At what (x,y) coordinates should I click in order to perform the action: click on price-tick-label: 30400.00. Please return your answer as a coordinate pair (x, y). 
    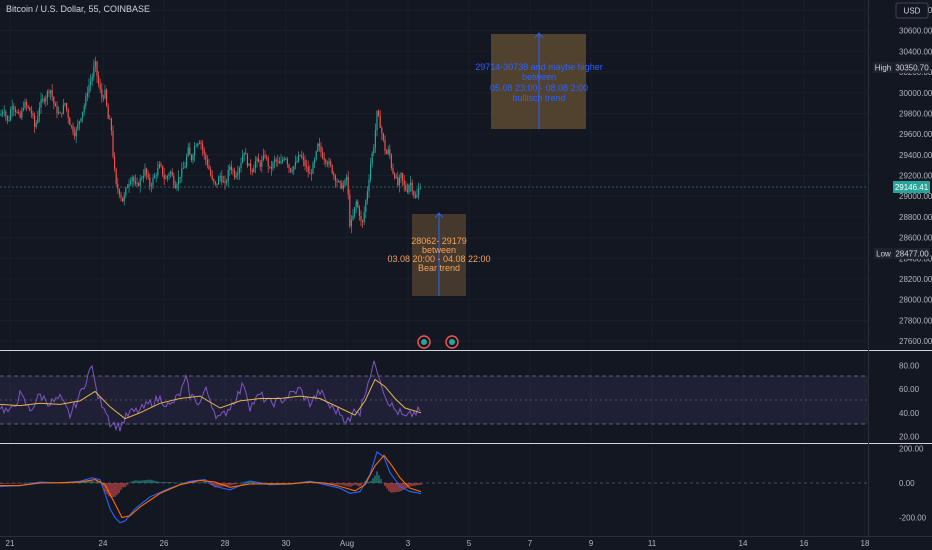
    Looking at the image, I should click on (915, 51).